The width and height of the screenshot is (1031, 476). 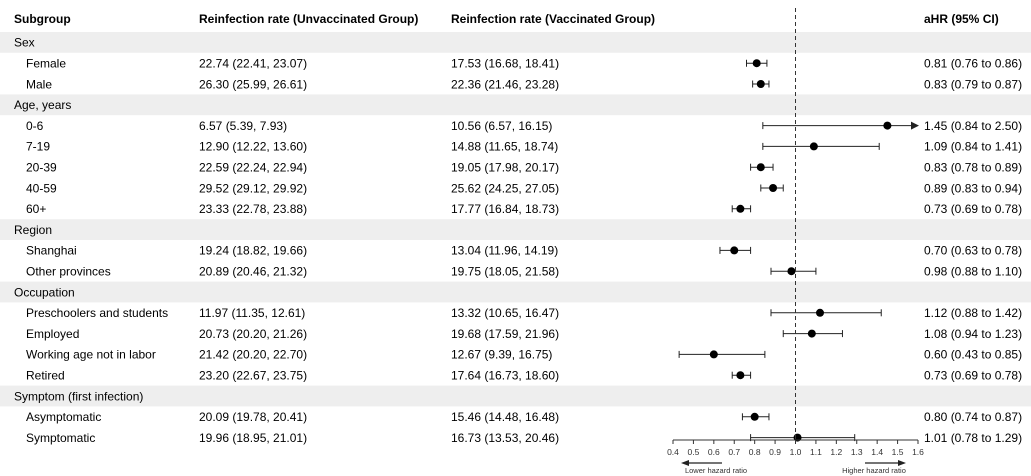 What do you see at coordinates (898, 452) in the screenshot?
I see `x-tick-label: 1.5` at bounding box center [898, 452].